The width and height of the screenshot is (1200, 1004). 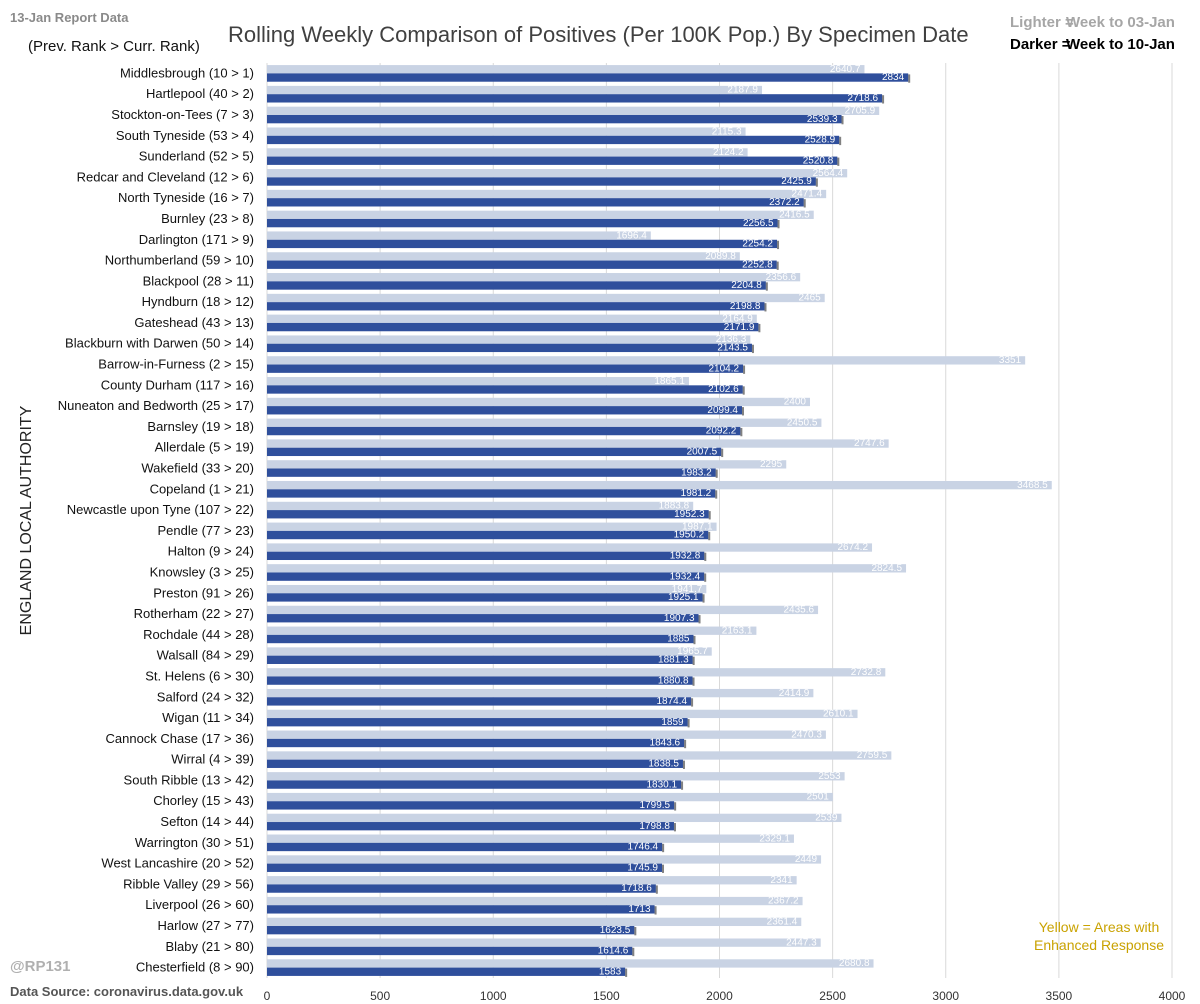 I want to click on bar-prev-label: 1865.1, so click(x=669, y=381).